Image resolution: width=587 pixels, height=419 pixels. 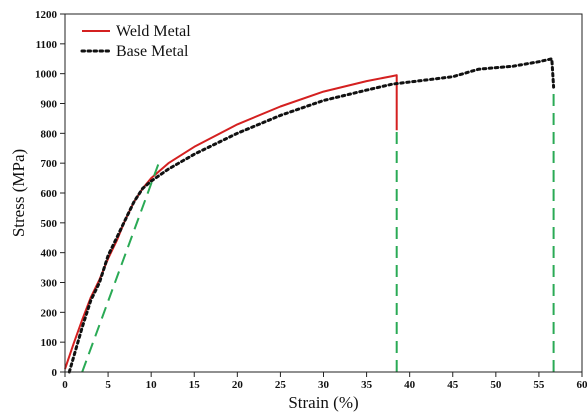 What do you see at coordinates (238, 385) in the screenshot?
I see `x-tick-label: 20` at bounding box center [238, 385].